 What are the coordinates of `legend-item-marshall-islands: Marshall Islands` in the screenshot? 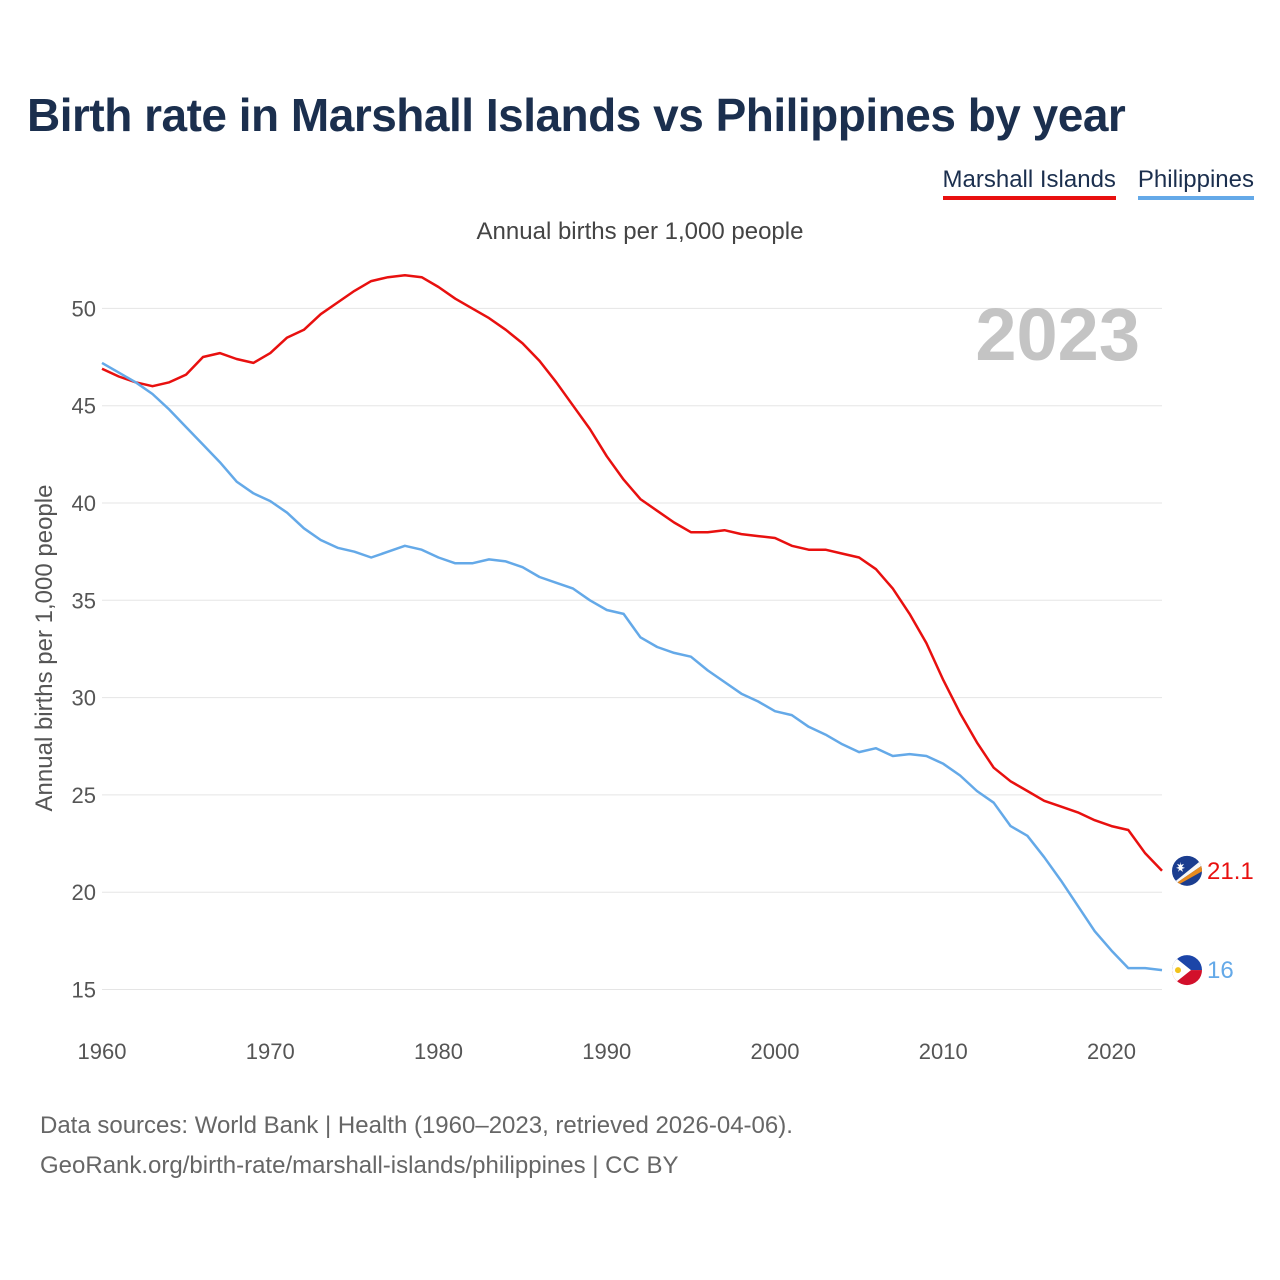 It's located at (1029, 183).